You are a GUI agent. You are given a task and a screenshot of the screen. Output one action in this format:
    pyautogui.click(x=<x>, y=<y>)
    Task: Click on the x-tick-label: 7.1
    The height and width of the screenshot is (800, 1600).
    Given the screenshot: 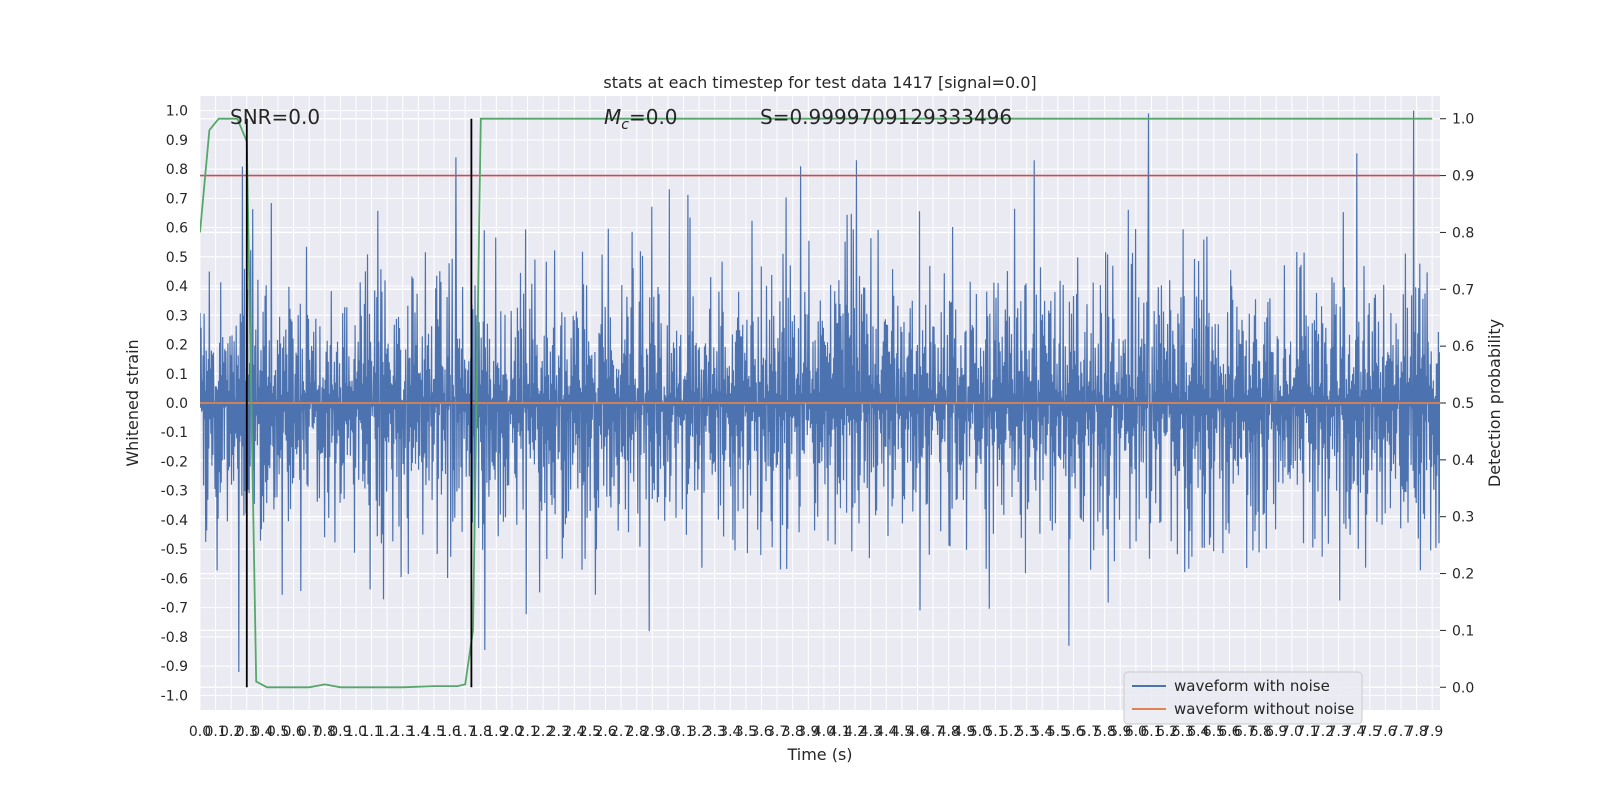 What is the action you would take?
    pyautogui.click(x=1307, y=732)
    